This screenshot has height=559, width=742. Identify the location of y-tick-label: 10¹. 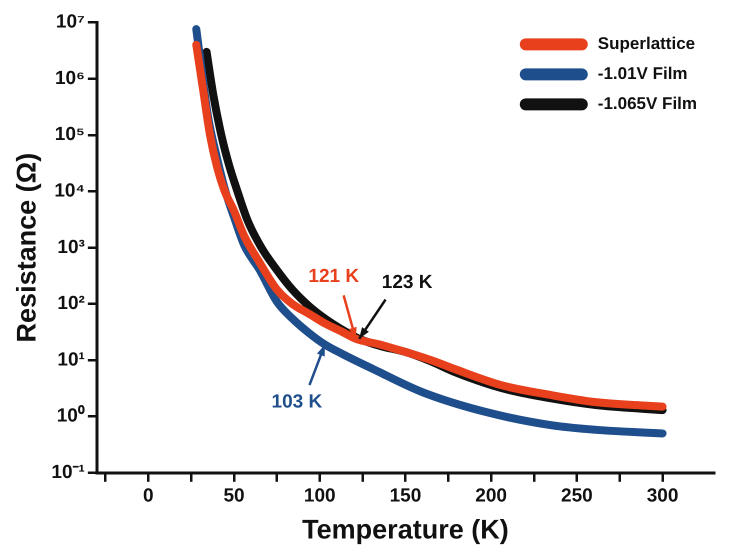
(71, 359).